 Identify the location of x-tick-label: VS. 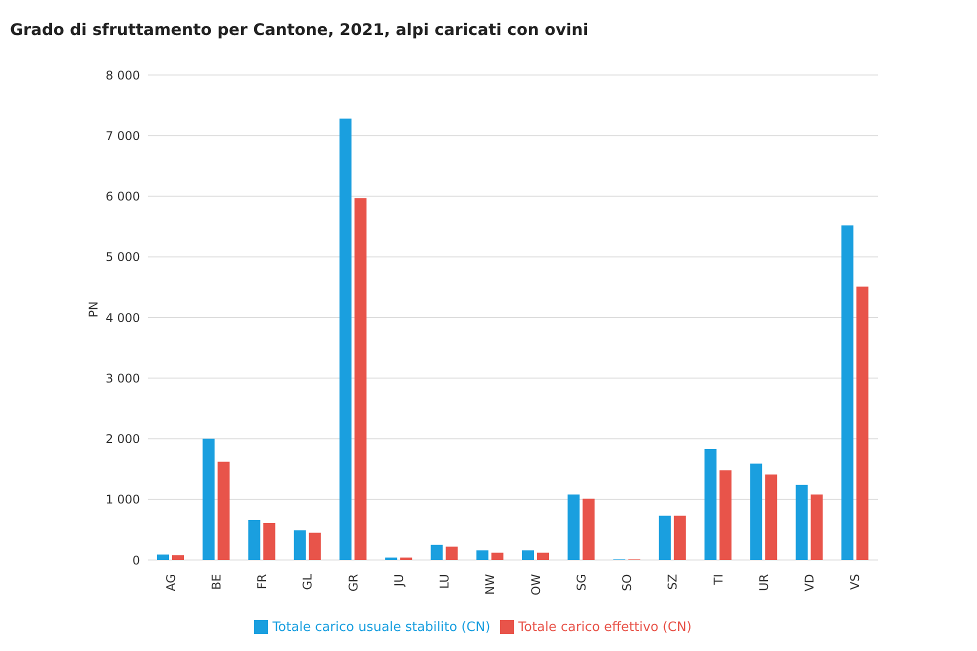
(855, 582).